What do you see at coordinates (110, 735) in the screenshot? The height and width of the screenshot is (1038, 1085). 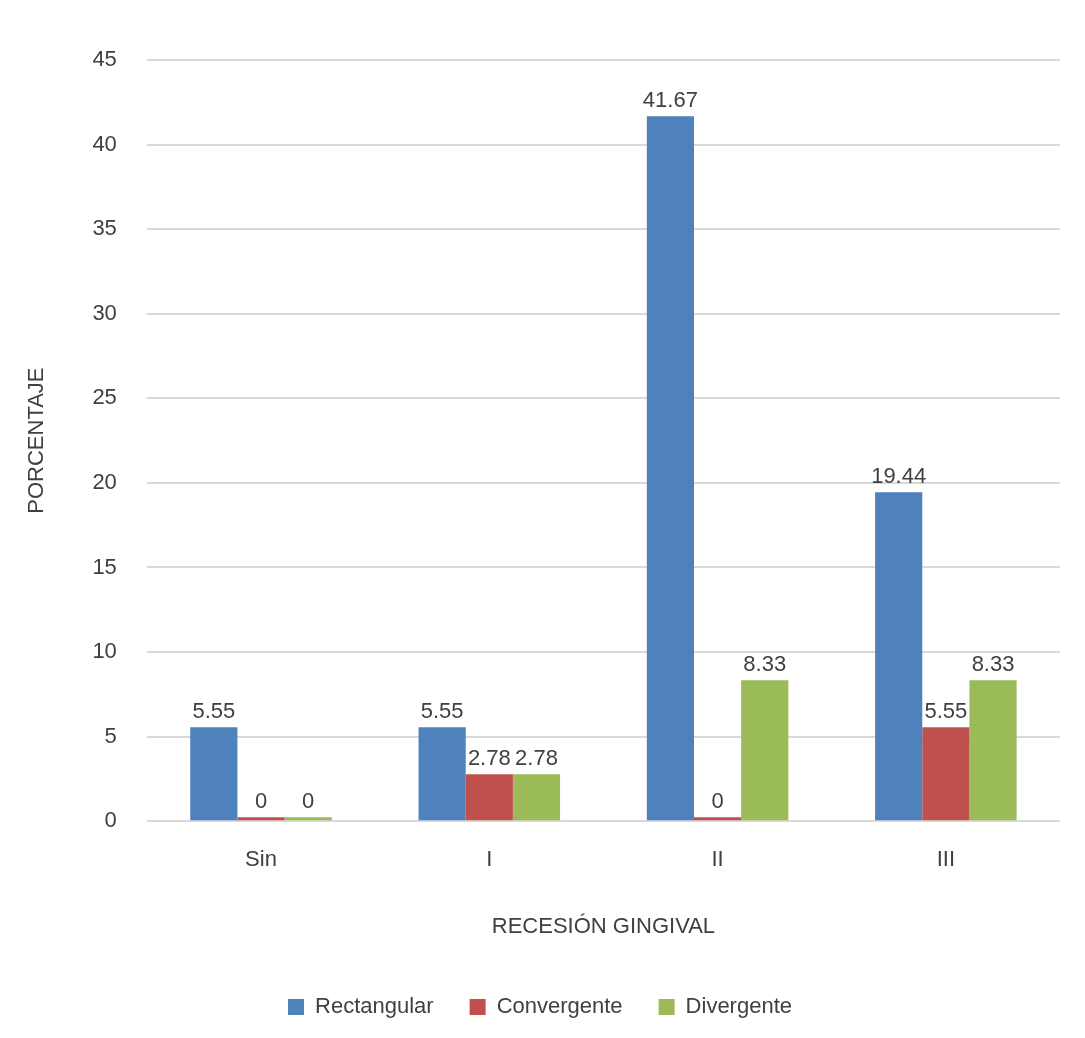 I see `y-tick-label: 5` at bounding box center [110, 735].